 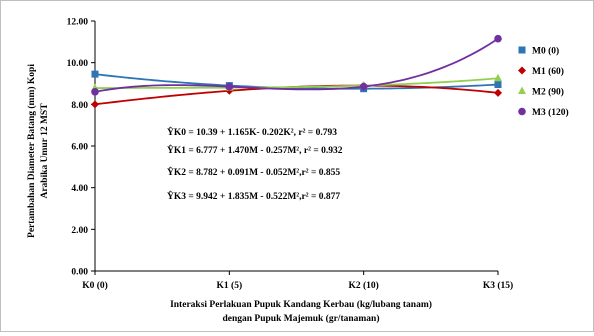 What do you see at coordinates (498, 285) in the screenshot?
I see `x-tick-label: K3 (15)` at bounding box center [498, 285].